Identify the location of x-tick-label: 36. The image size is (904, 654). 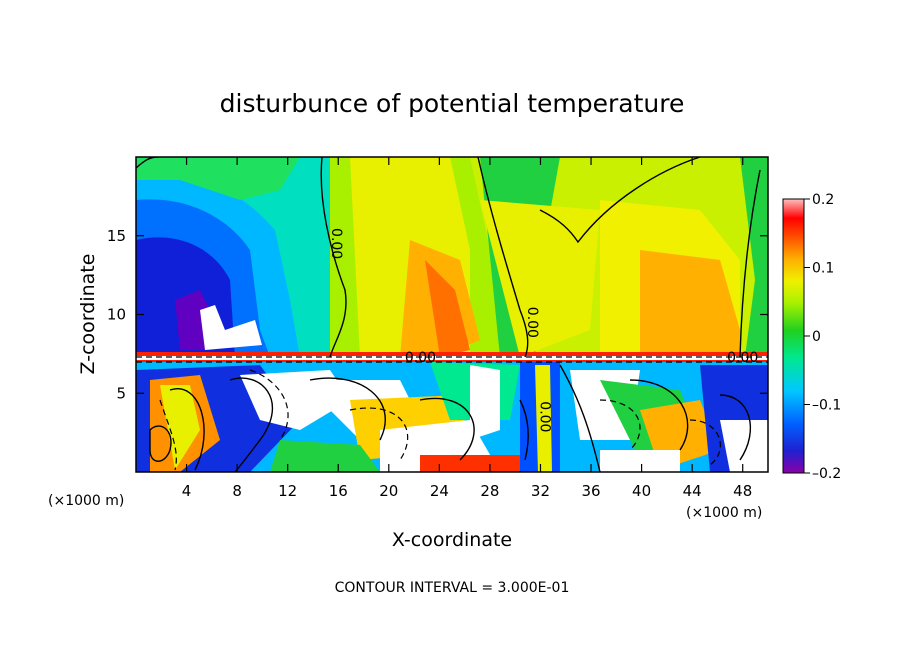
(590, 491).